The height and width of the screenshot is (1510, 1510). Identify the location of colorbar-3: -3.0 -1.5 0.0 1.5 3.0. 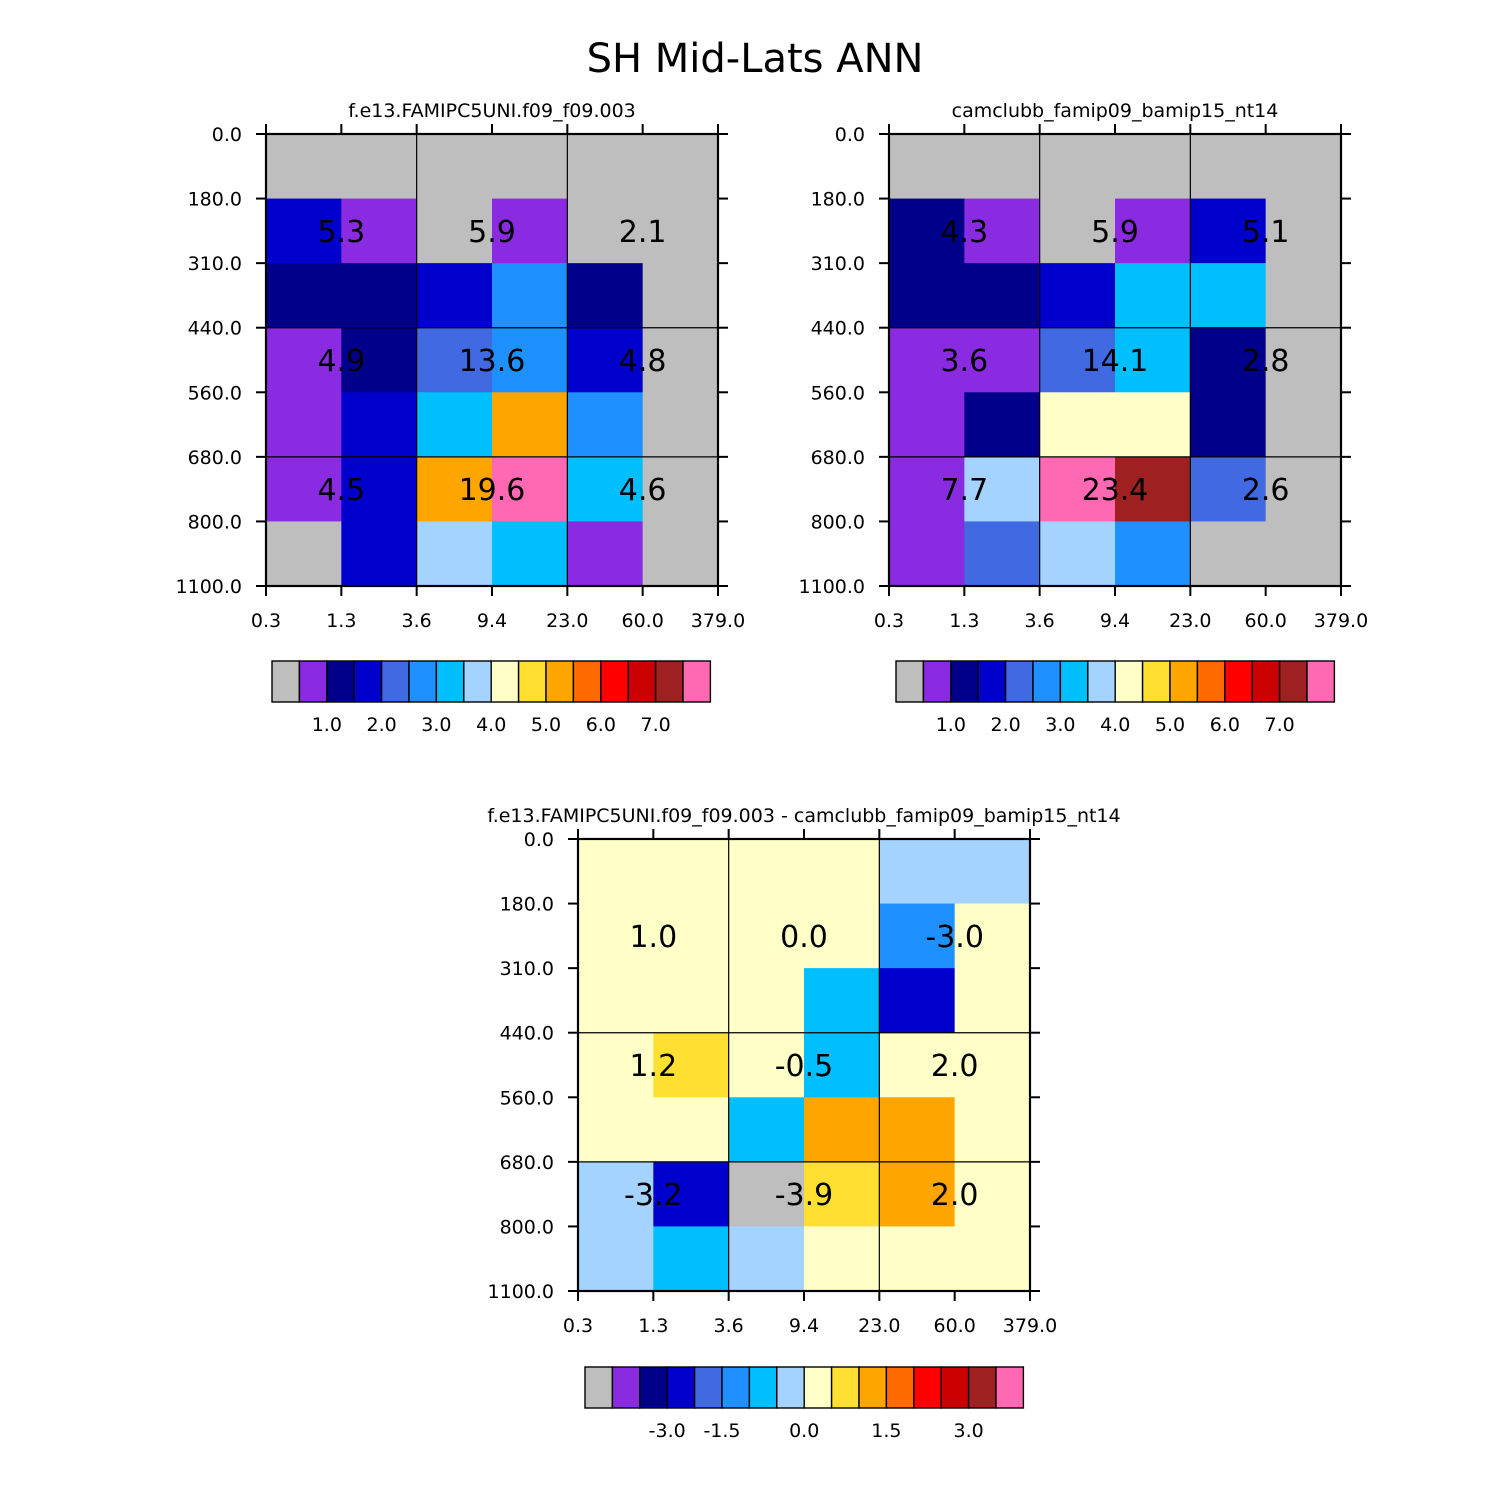
(804, 1404).